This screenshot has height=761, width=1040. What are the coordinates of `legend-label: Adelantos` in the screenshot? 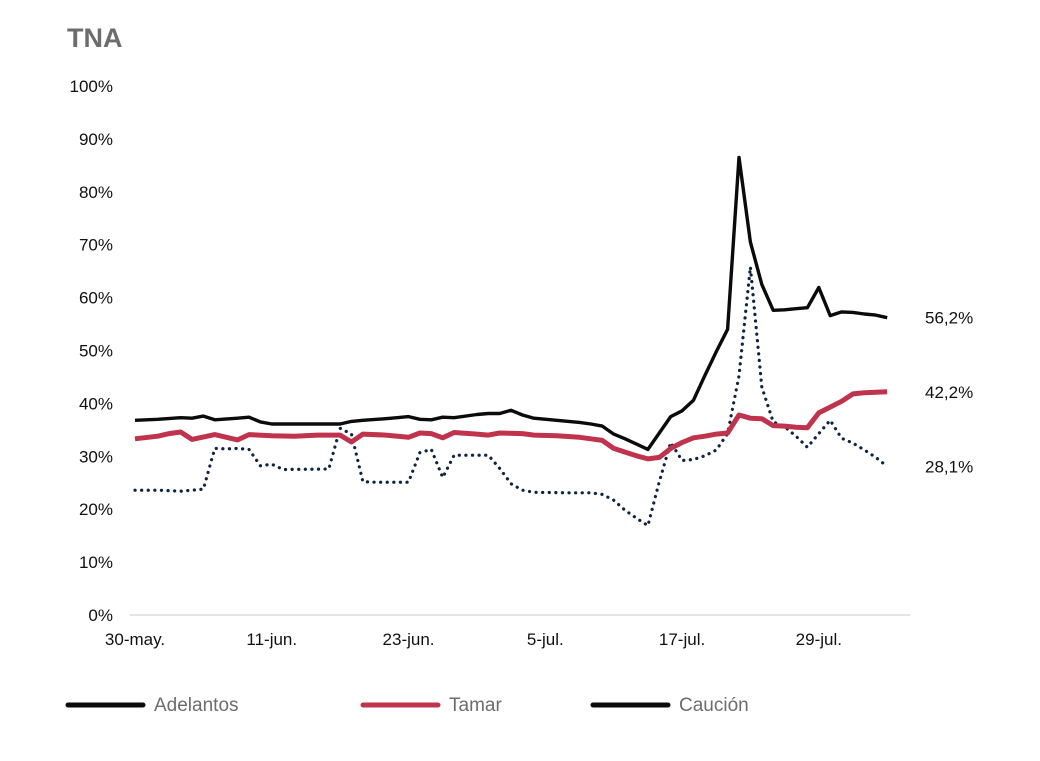 It's located at (196, 705).